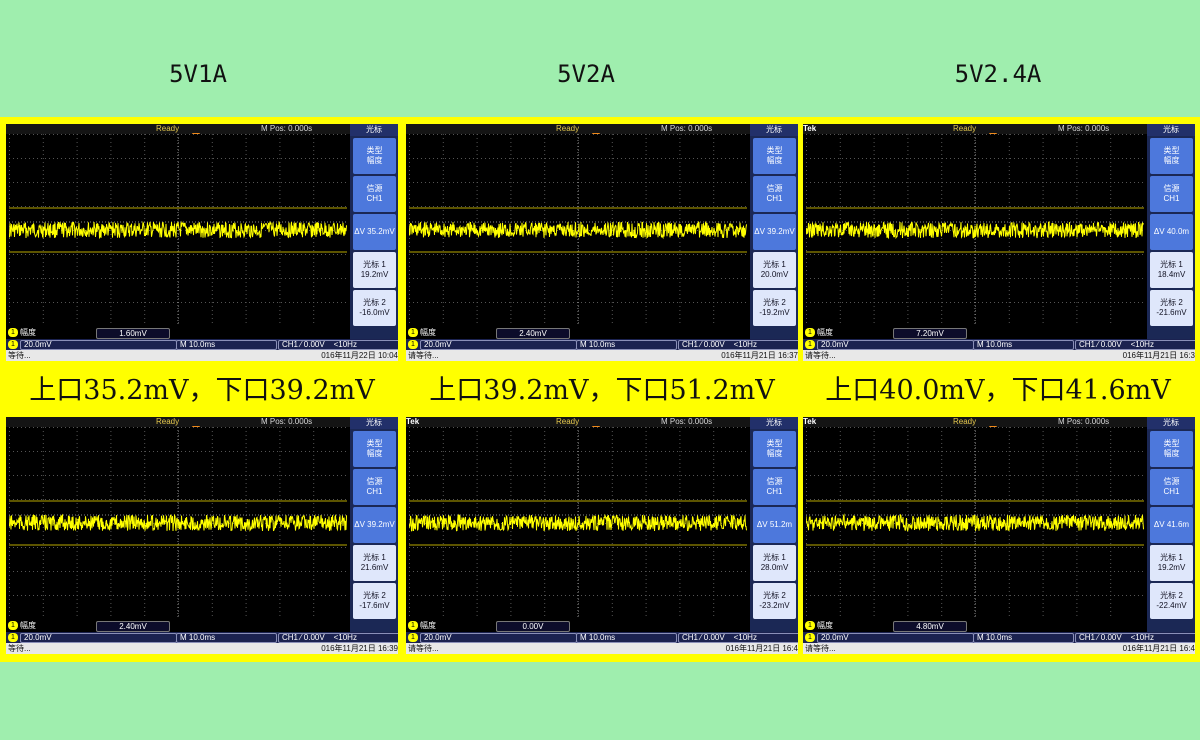  I want to click on amplitude-value: 4.80mV, so click(930, 626).